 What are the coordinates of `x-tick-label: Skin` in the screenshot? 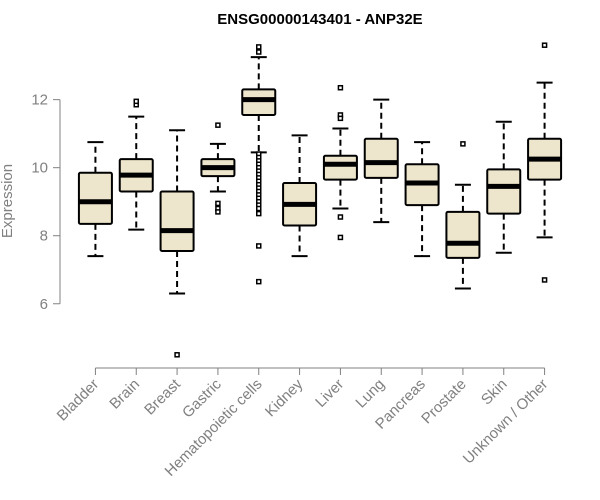 It's located at (494, 392).